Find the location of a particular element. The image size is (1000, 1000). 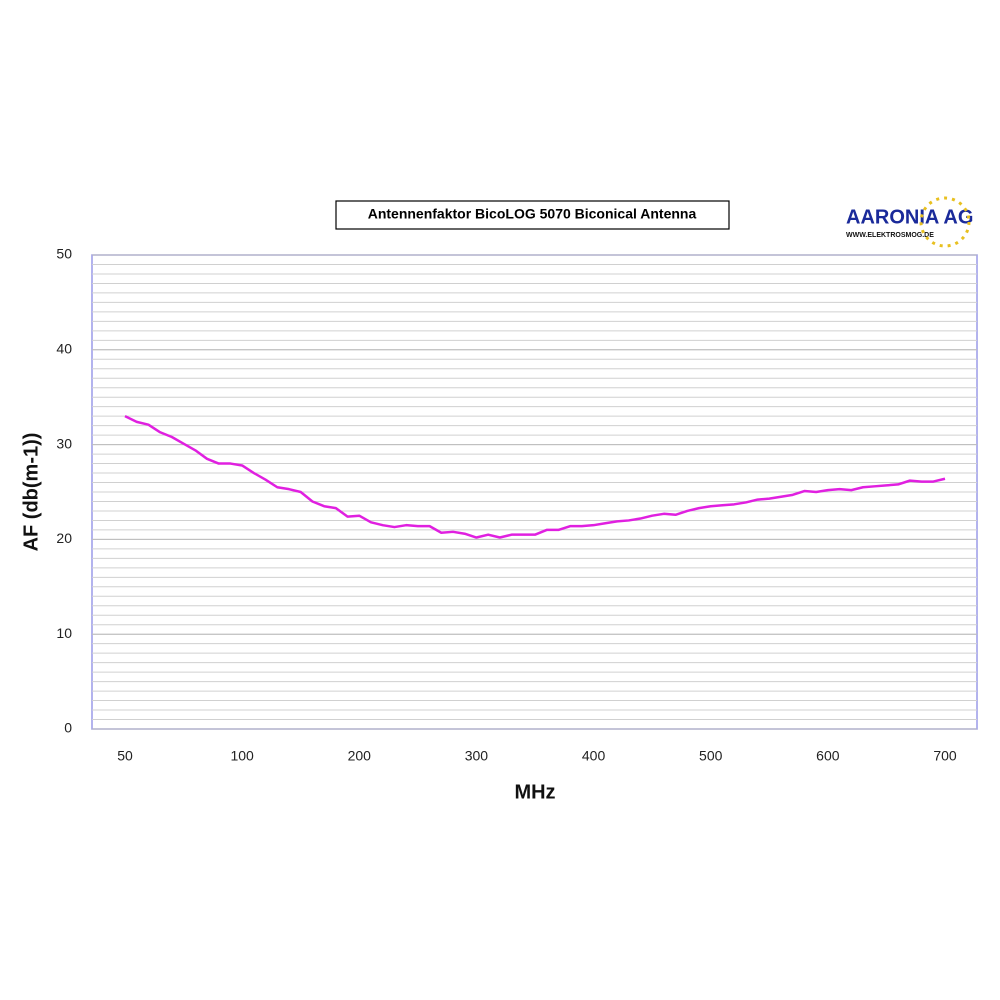

line-series is located at coordinates (535, 477).